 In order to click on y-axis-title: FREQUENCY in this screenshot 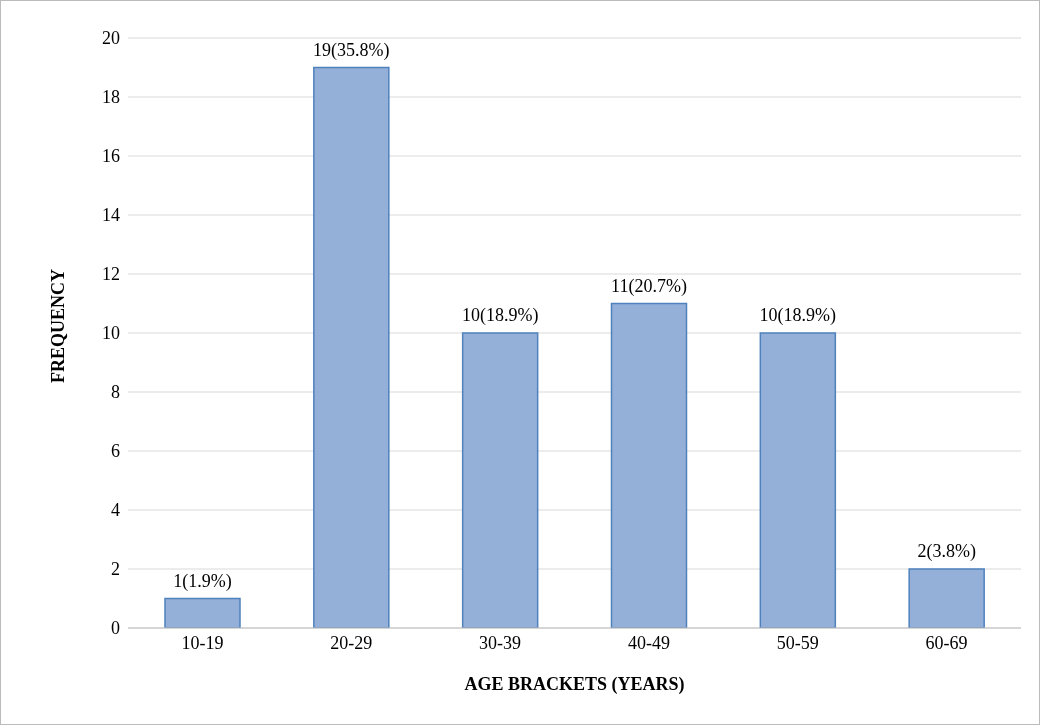, I will do `click(58, 325)`.